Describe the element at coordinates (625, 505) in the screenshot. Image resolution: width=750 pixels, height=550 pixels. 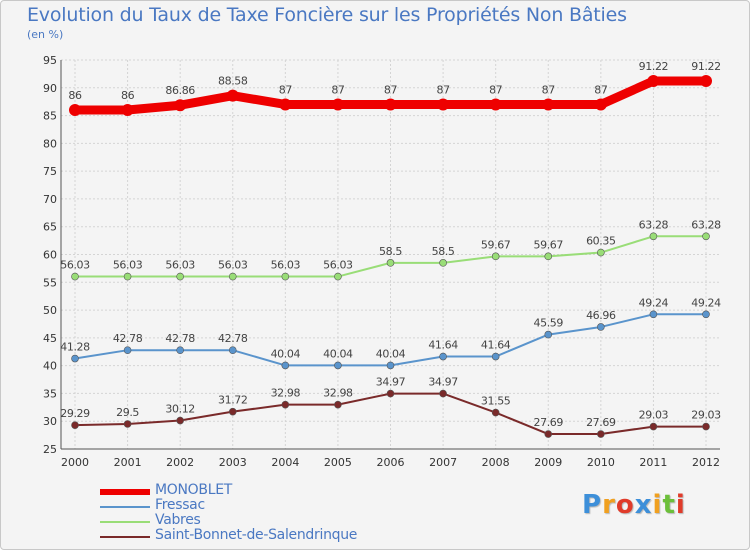
I see `logo-letter: o` at that location.